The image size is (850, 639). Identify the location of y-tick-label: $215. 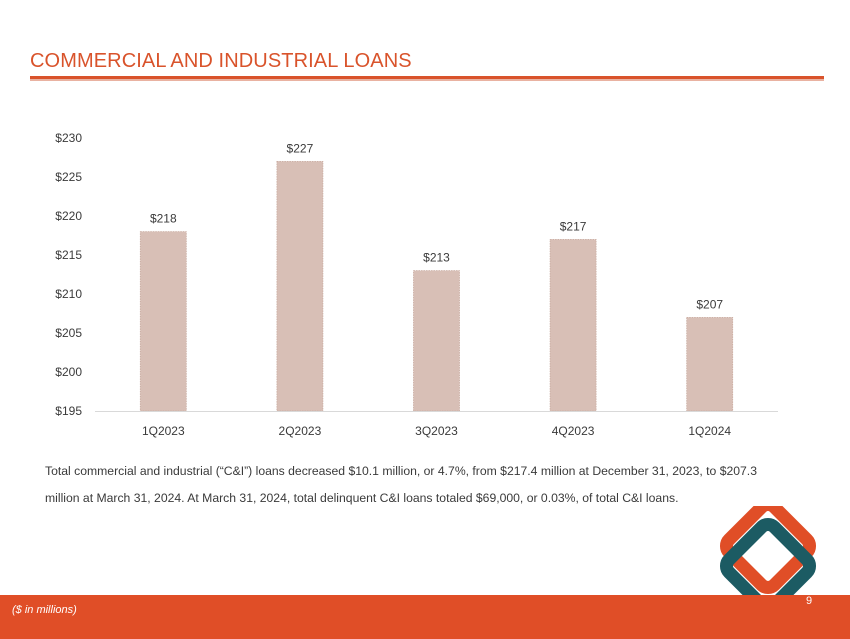
(68, 255).